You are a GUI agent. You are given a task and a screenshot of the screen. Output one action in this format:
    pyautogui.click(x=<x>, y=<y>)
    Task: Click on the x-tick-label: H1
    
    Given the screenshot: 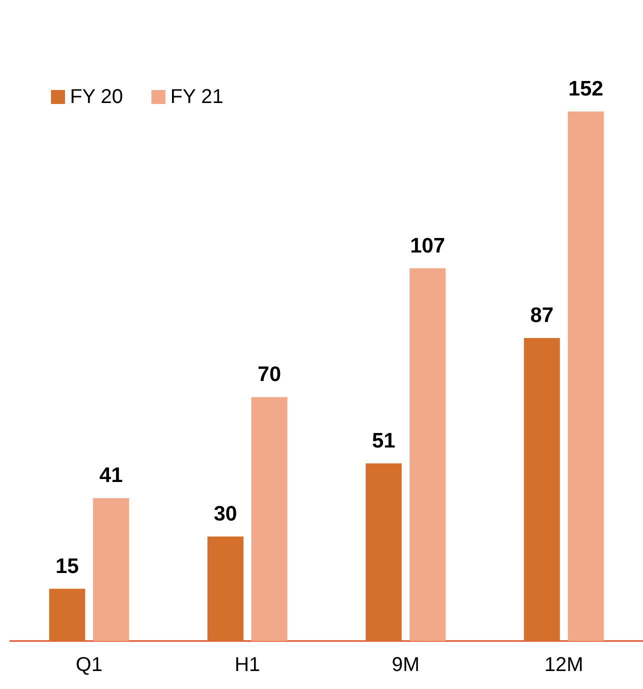 What is the action you would take?
    pyautogui.click(x=247, y=665)
    